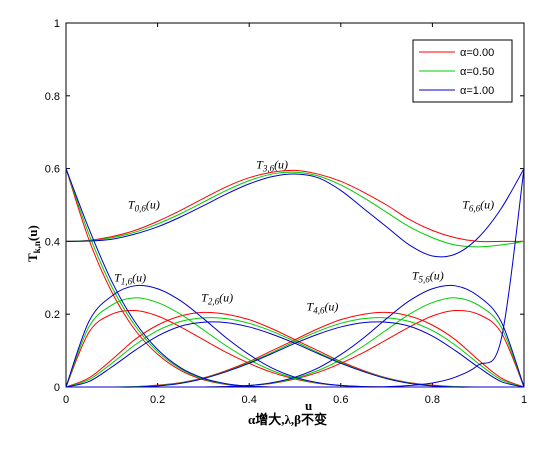  Describe the element at coordinates (130, 278) in the screenshot. I see `curve-label: T1,6(u)` at that location.